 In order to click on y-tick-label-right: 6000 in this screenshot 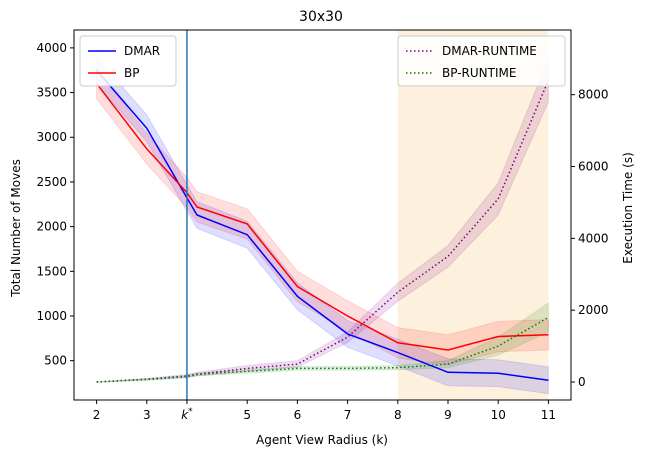, I will do `click(593, 167)`.